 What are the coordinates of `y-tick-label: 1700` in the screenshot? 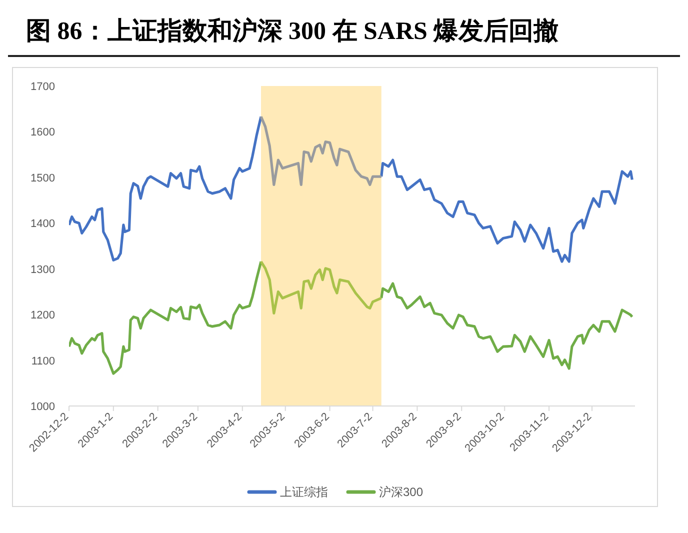 It's located at (42, 87).